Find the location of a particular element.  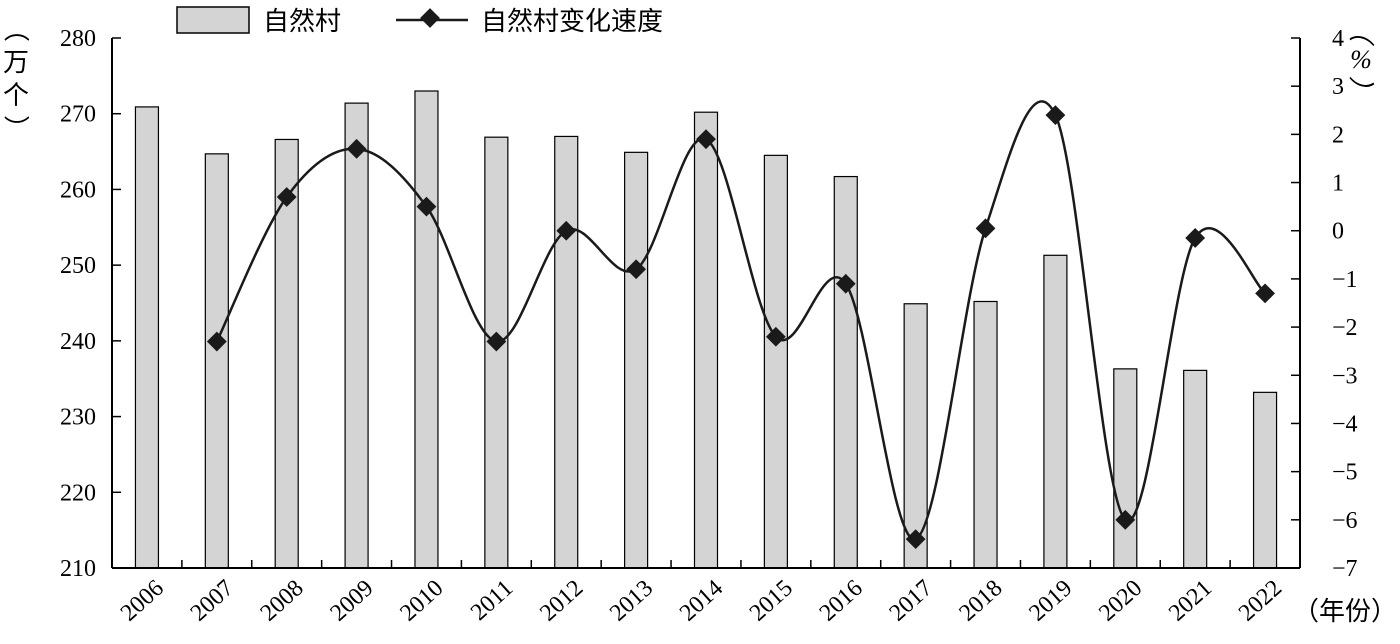

y-left-tick-label: 260 is located at coordinates (78, 190).